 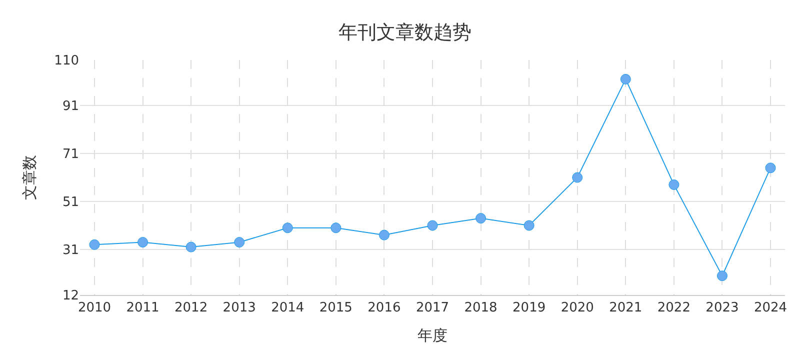 I want to click on x-tick-label: 2024, so click(x=771, y=308).